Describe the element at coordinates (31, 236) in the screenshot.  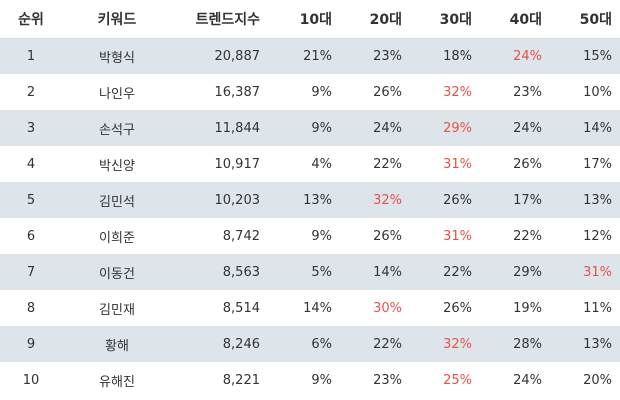
I see `rank-cell: 6` at that location.